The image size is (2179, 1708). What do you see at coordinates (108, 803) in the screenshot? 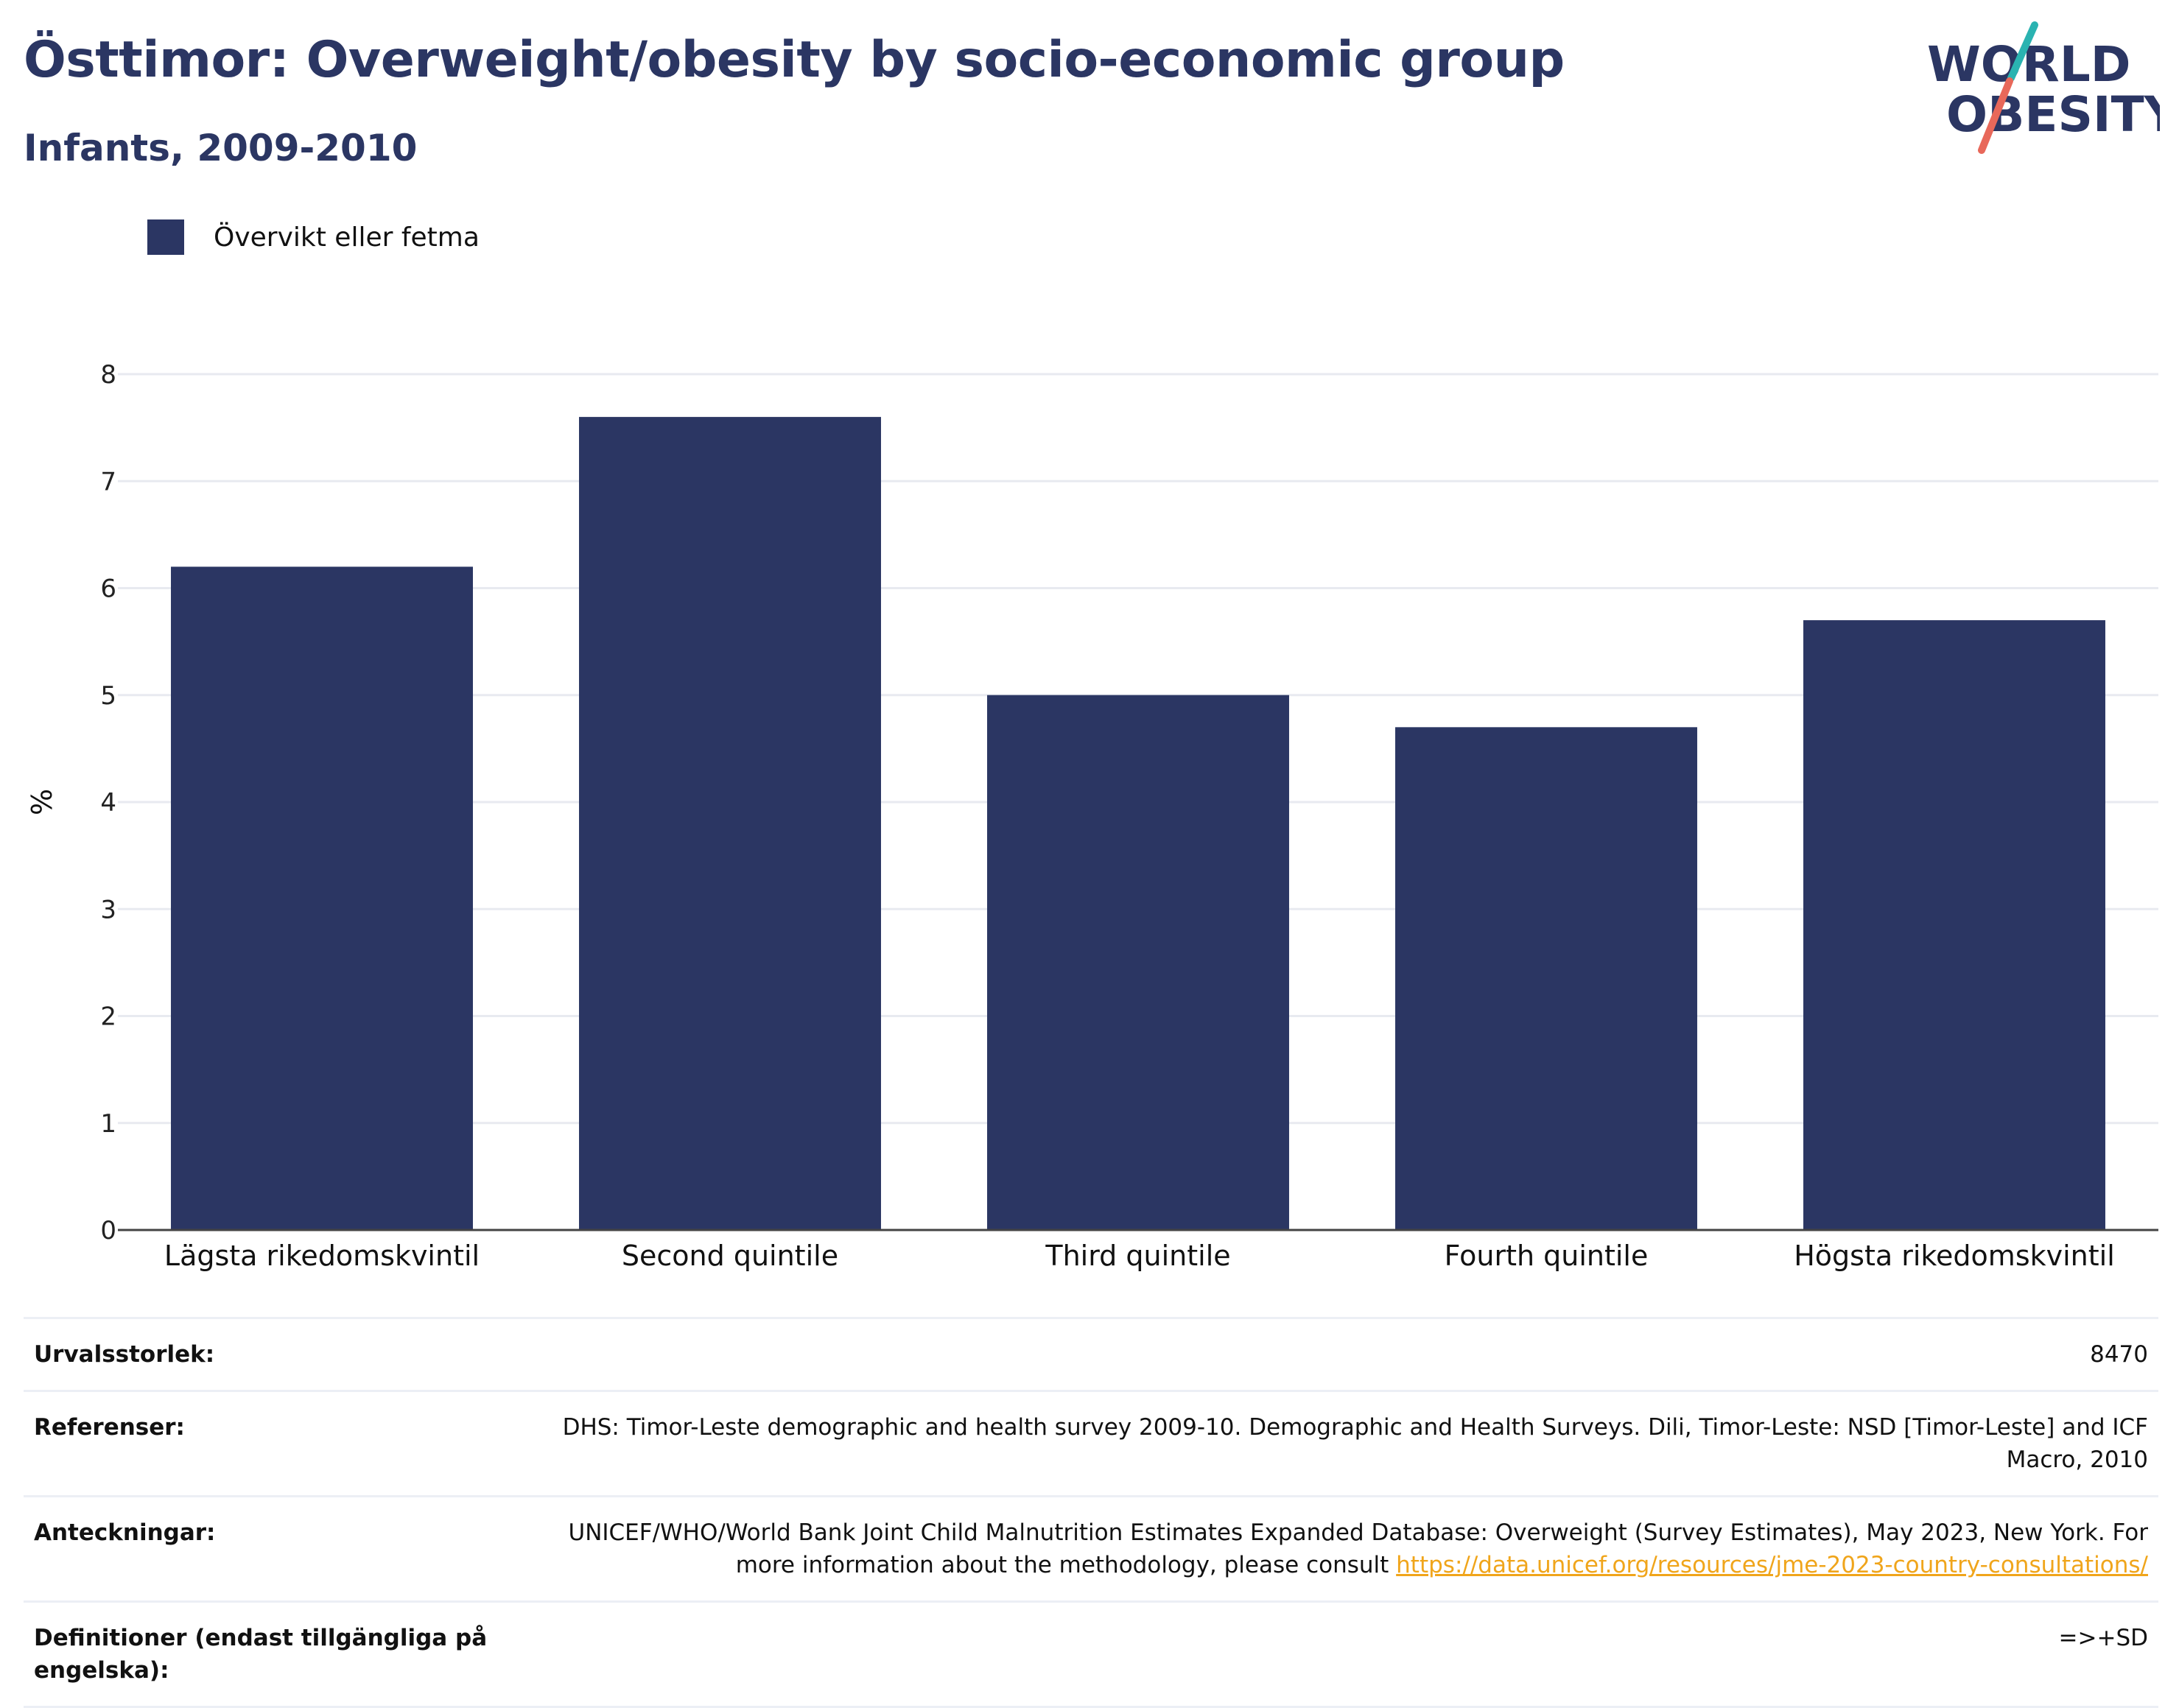
I see `y-tick-label: 4` at bounding box center [108, 803].